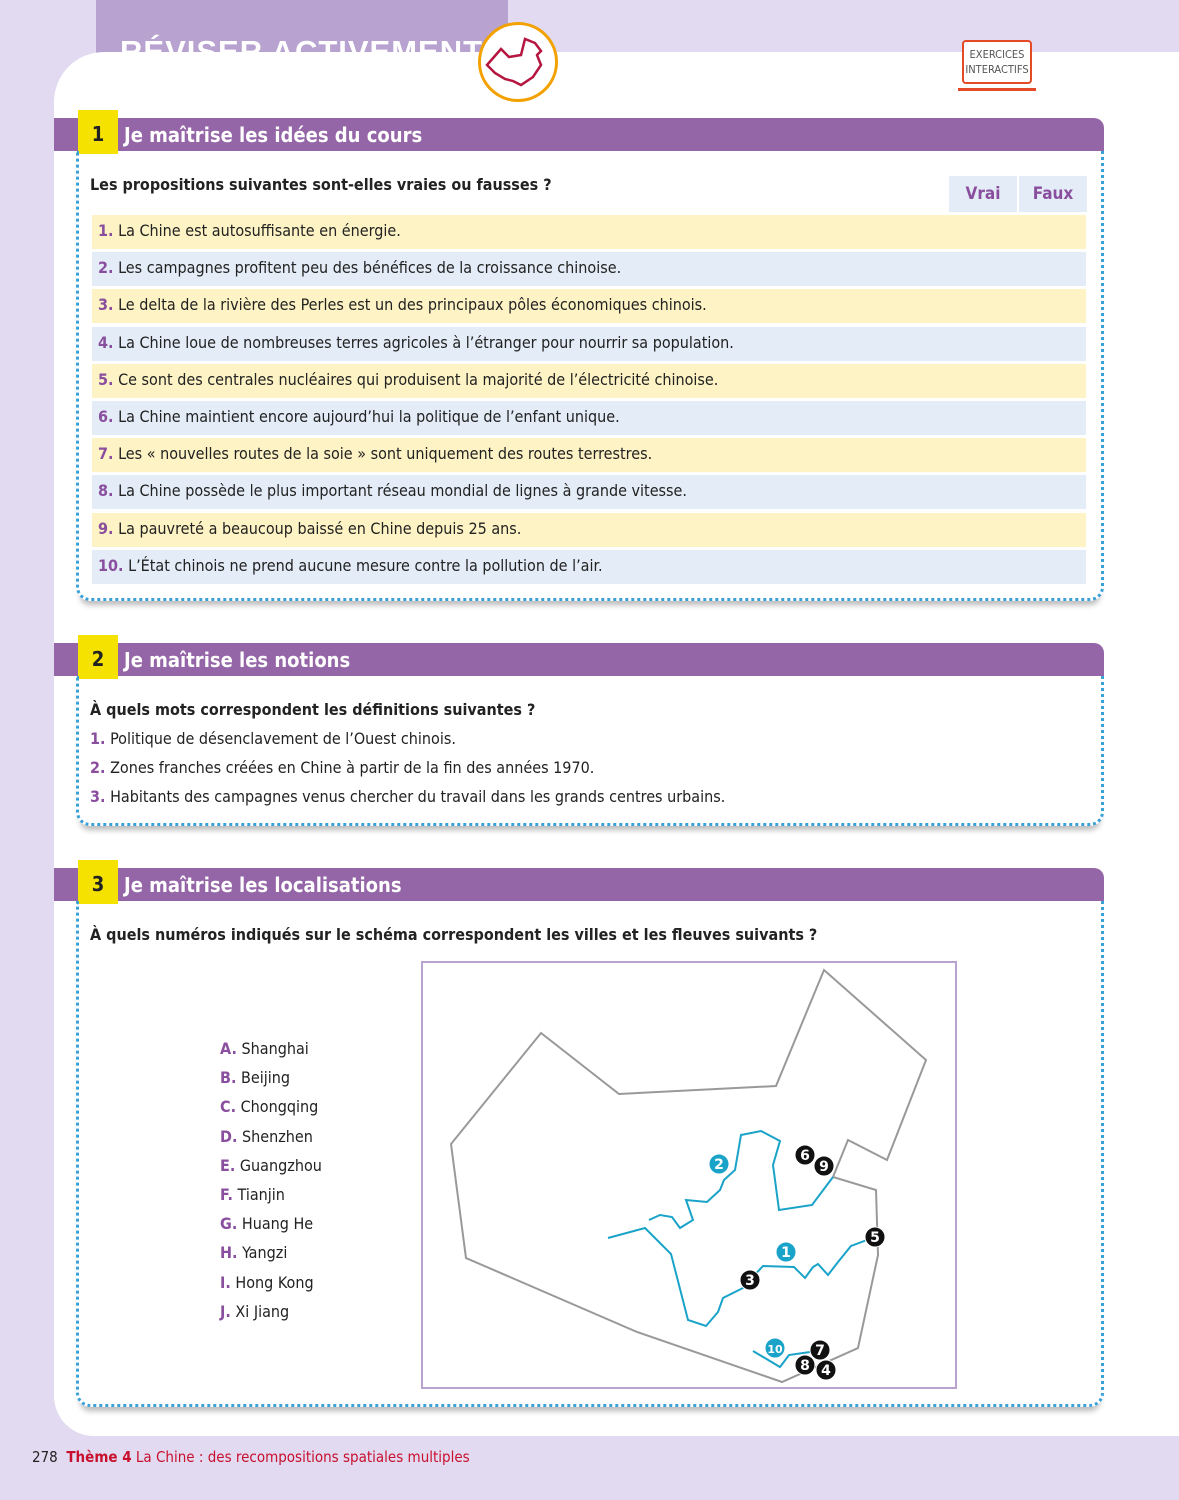  What do you see at coordinates (805, 1366) in the screenshot?
I see `marker-label: 8` at bounding box center [805, 1366].